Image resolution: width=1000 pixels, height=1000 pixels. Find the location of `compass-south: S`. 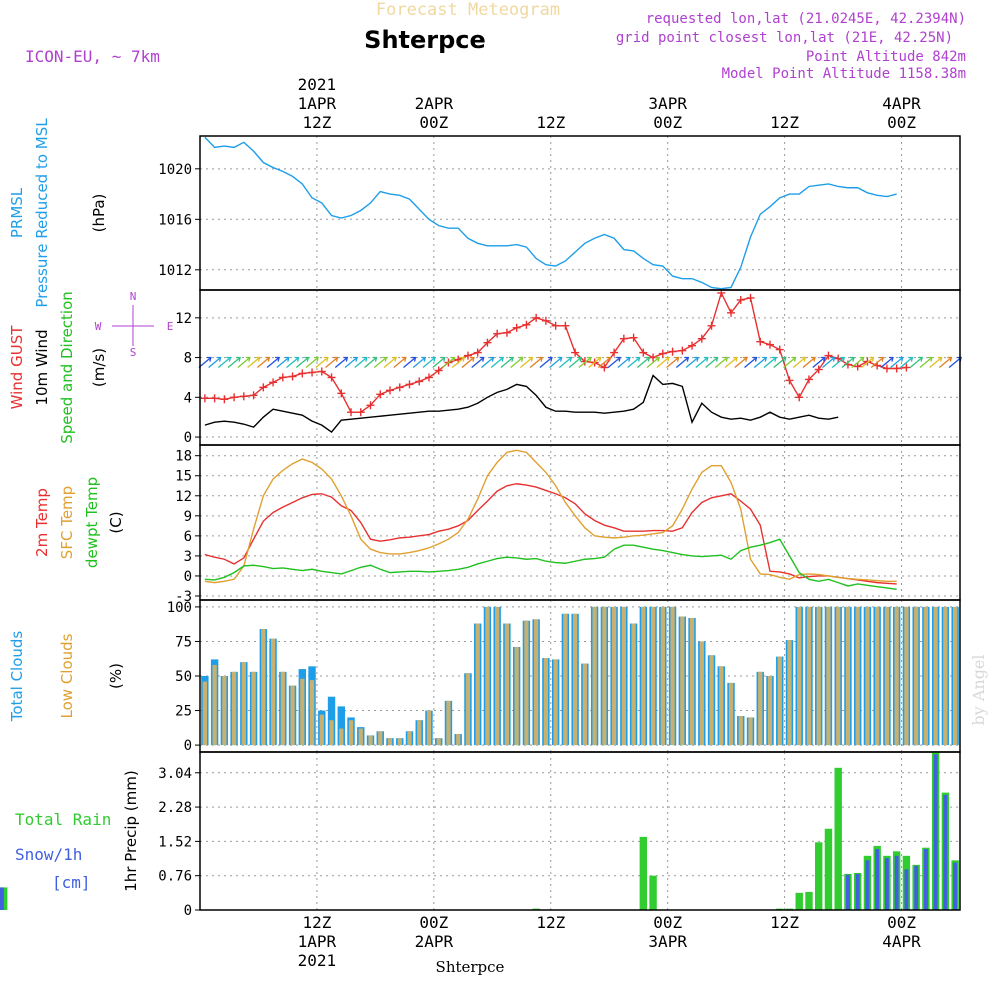

compass-south: S is located at coordinates (133, 352).